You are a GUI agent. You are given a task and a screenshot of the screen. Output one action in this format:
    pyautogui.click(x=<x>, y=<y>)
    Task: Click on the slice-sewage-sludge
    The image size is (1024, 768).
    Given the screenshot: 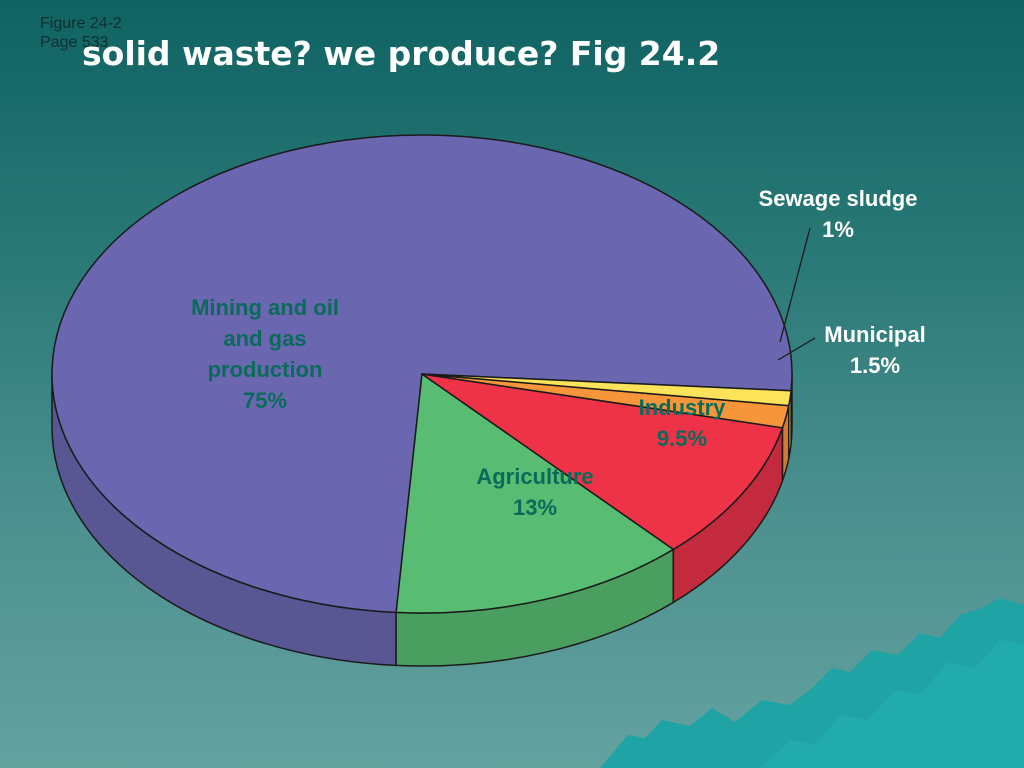 What is the action you would take?
    pyautogui.click(x=606, y=390)
    